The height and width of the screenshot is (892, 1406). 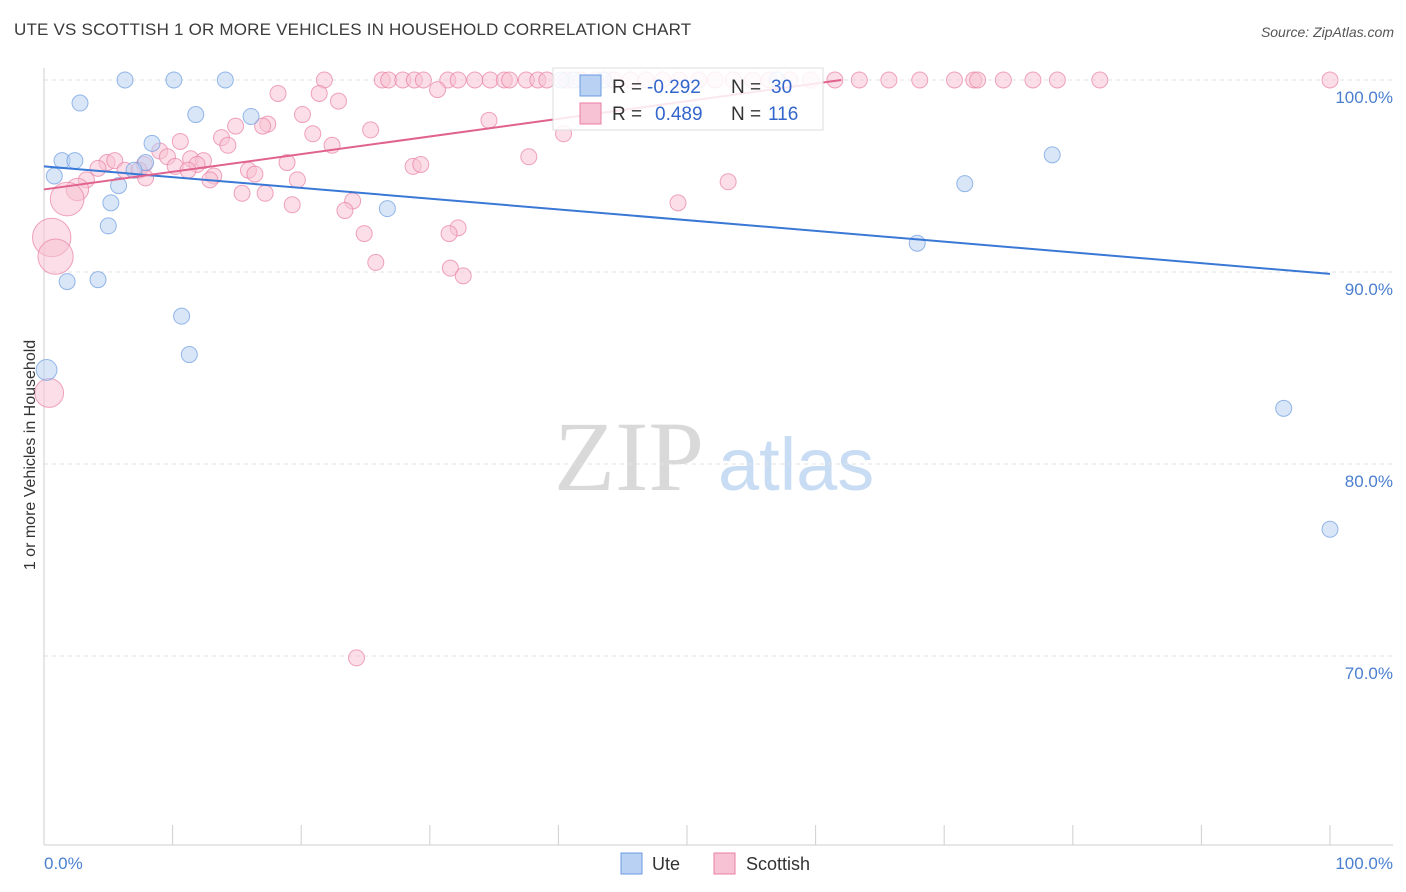 I want to click on chart-source: Source: ZipAtlas.com, so click(x=1327, y=32).